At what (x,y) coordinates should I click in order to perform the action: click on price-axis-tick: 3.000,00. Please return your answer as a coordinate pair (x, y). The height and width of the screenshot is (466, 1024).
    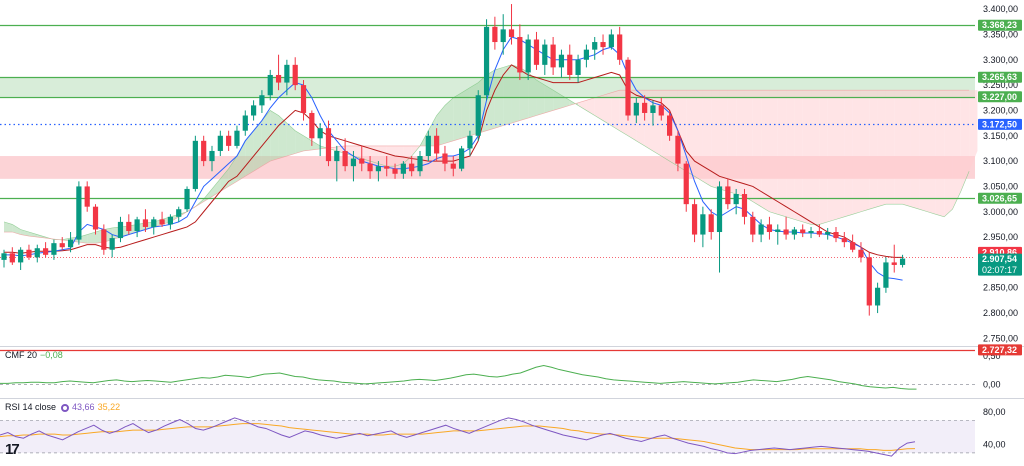
    Looking at the image, I should click on (1000, 212).